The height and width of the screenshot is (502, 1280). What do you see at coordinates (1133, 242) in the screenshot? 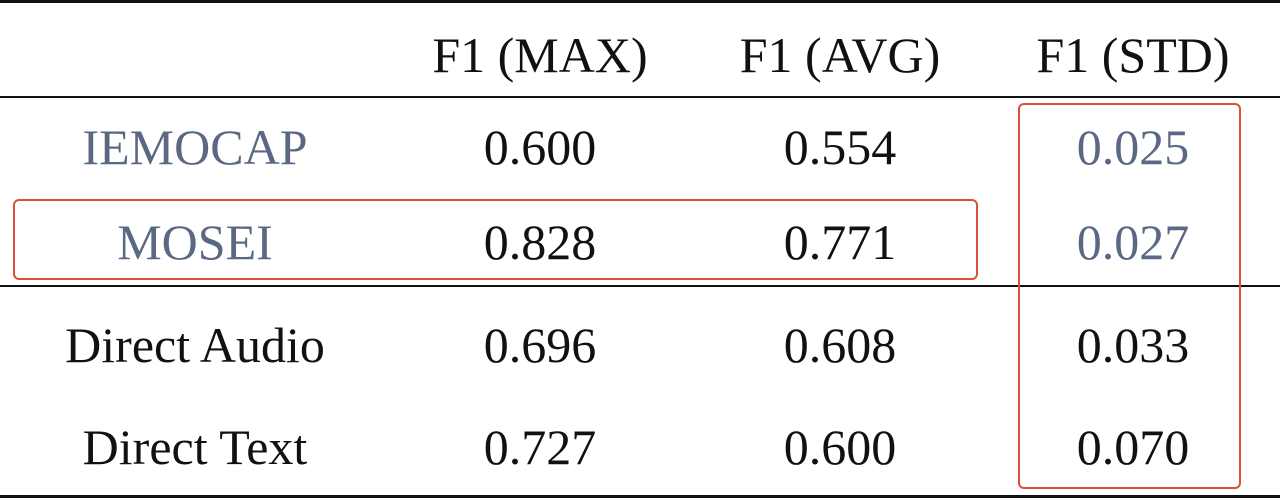
I see `cell-value: 0.027` at bounding box center [1133, 242].